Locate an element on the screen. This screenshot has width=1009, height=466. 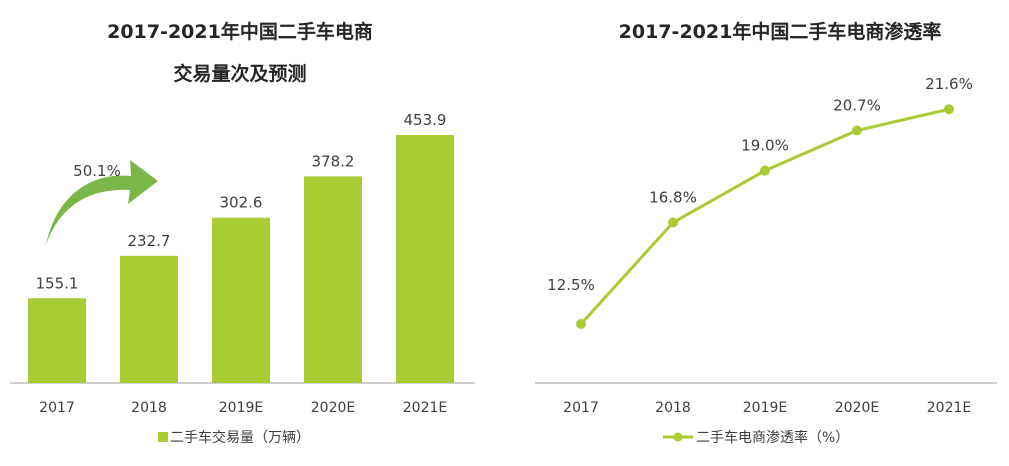
bar-value-label: 302.6 is located at coordinates (241, 203).